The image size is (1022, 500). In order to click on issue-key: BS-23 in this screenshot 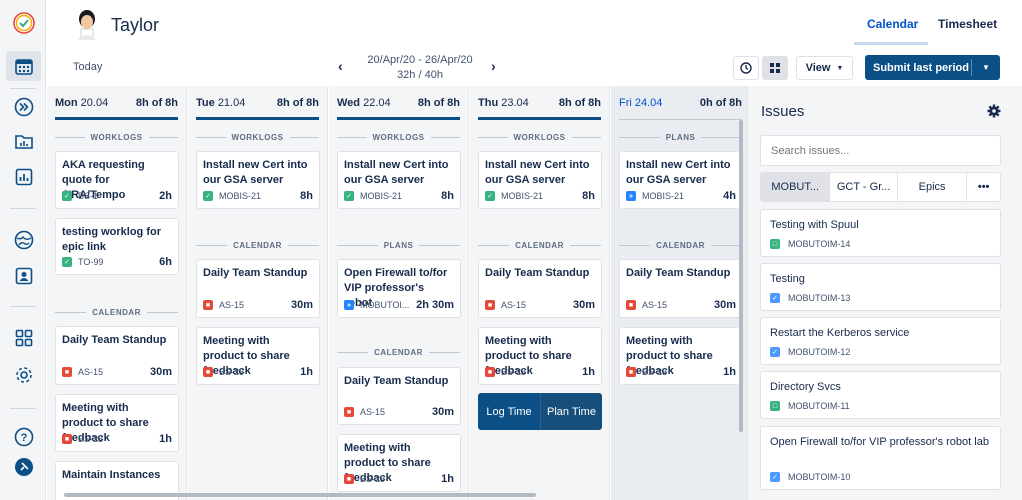, I will do `click(514, 372)`.